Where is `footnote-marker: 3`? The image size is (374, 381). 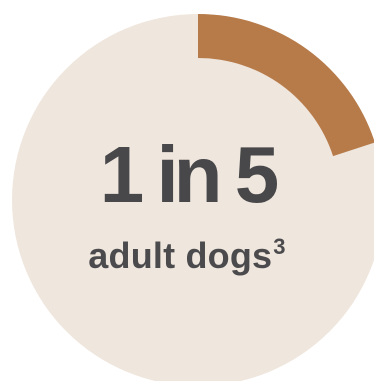
footnote-marker: 3 is located at coordinates (279, 246).